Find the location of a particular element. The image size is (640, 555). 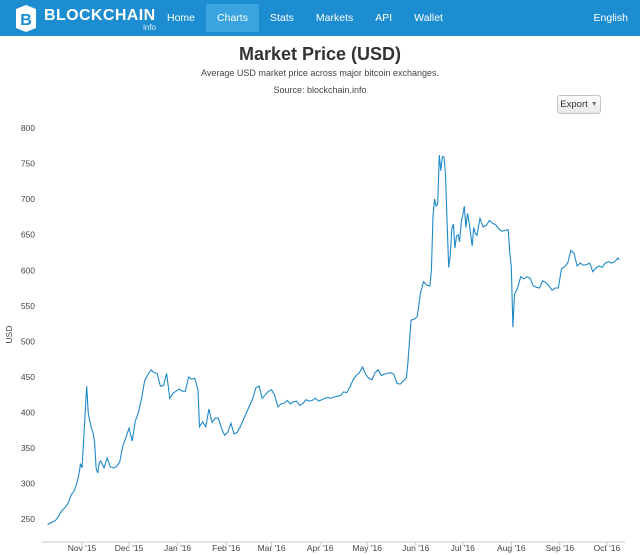

y-tick-label: 400 is located at coordinates (28, 413).